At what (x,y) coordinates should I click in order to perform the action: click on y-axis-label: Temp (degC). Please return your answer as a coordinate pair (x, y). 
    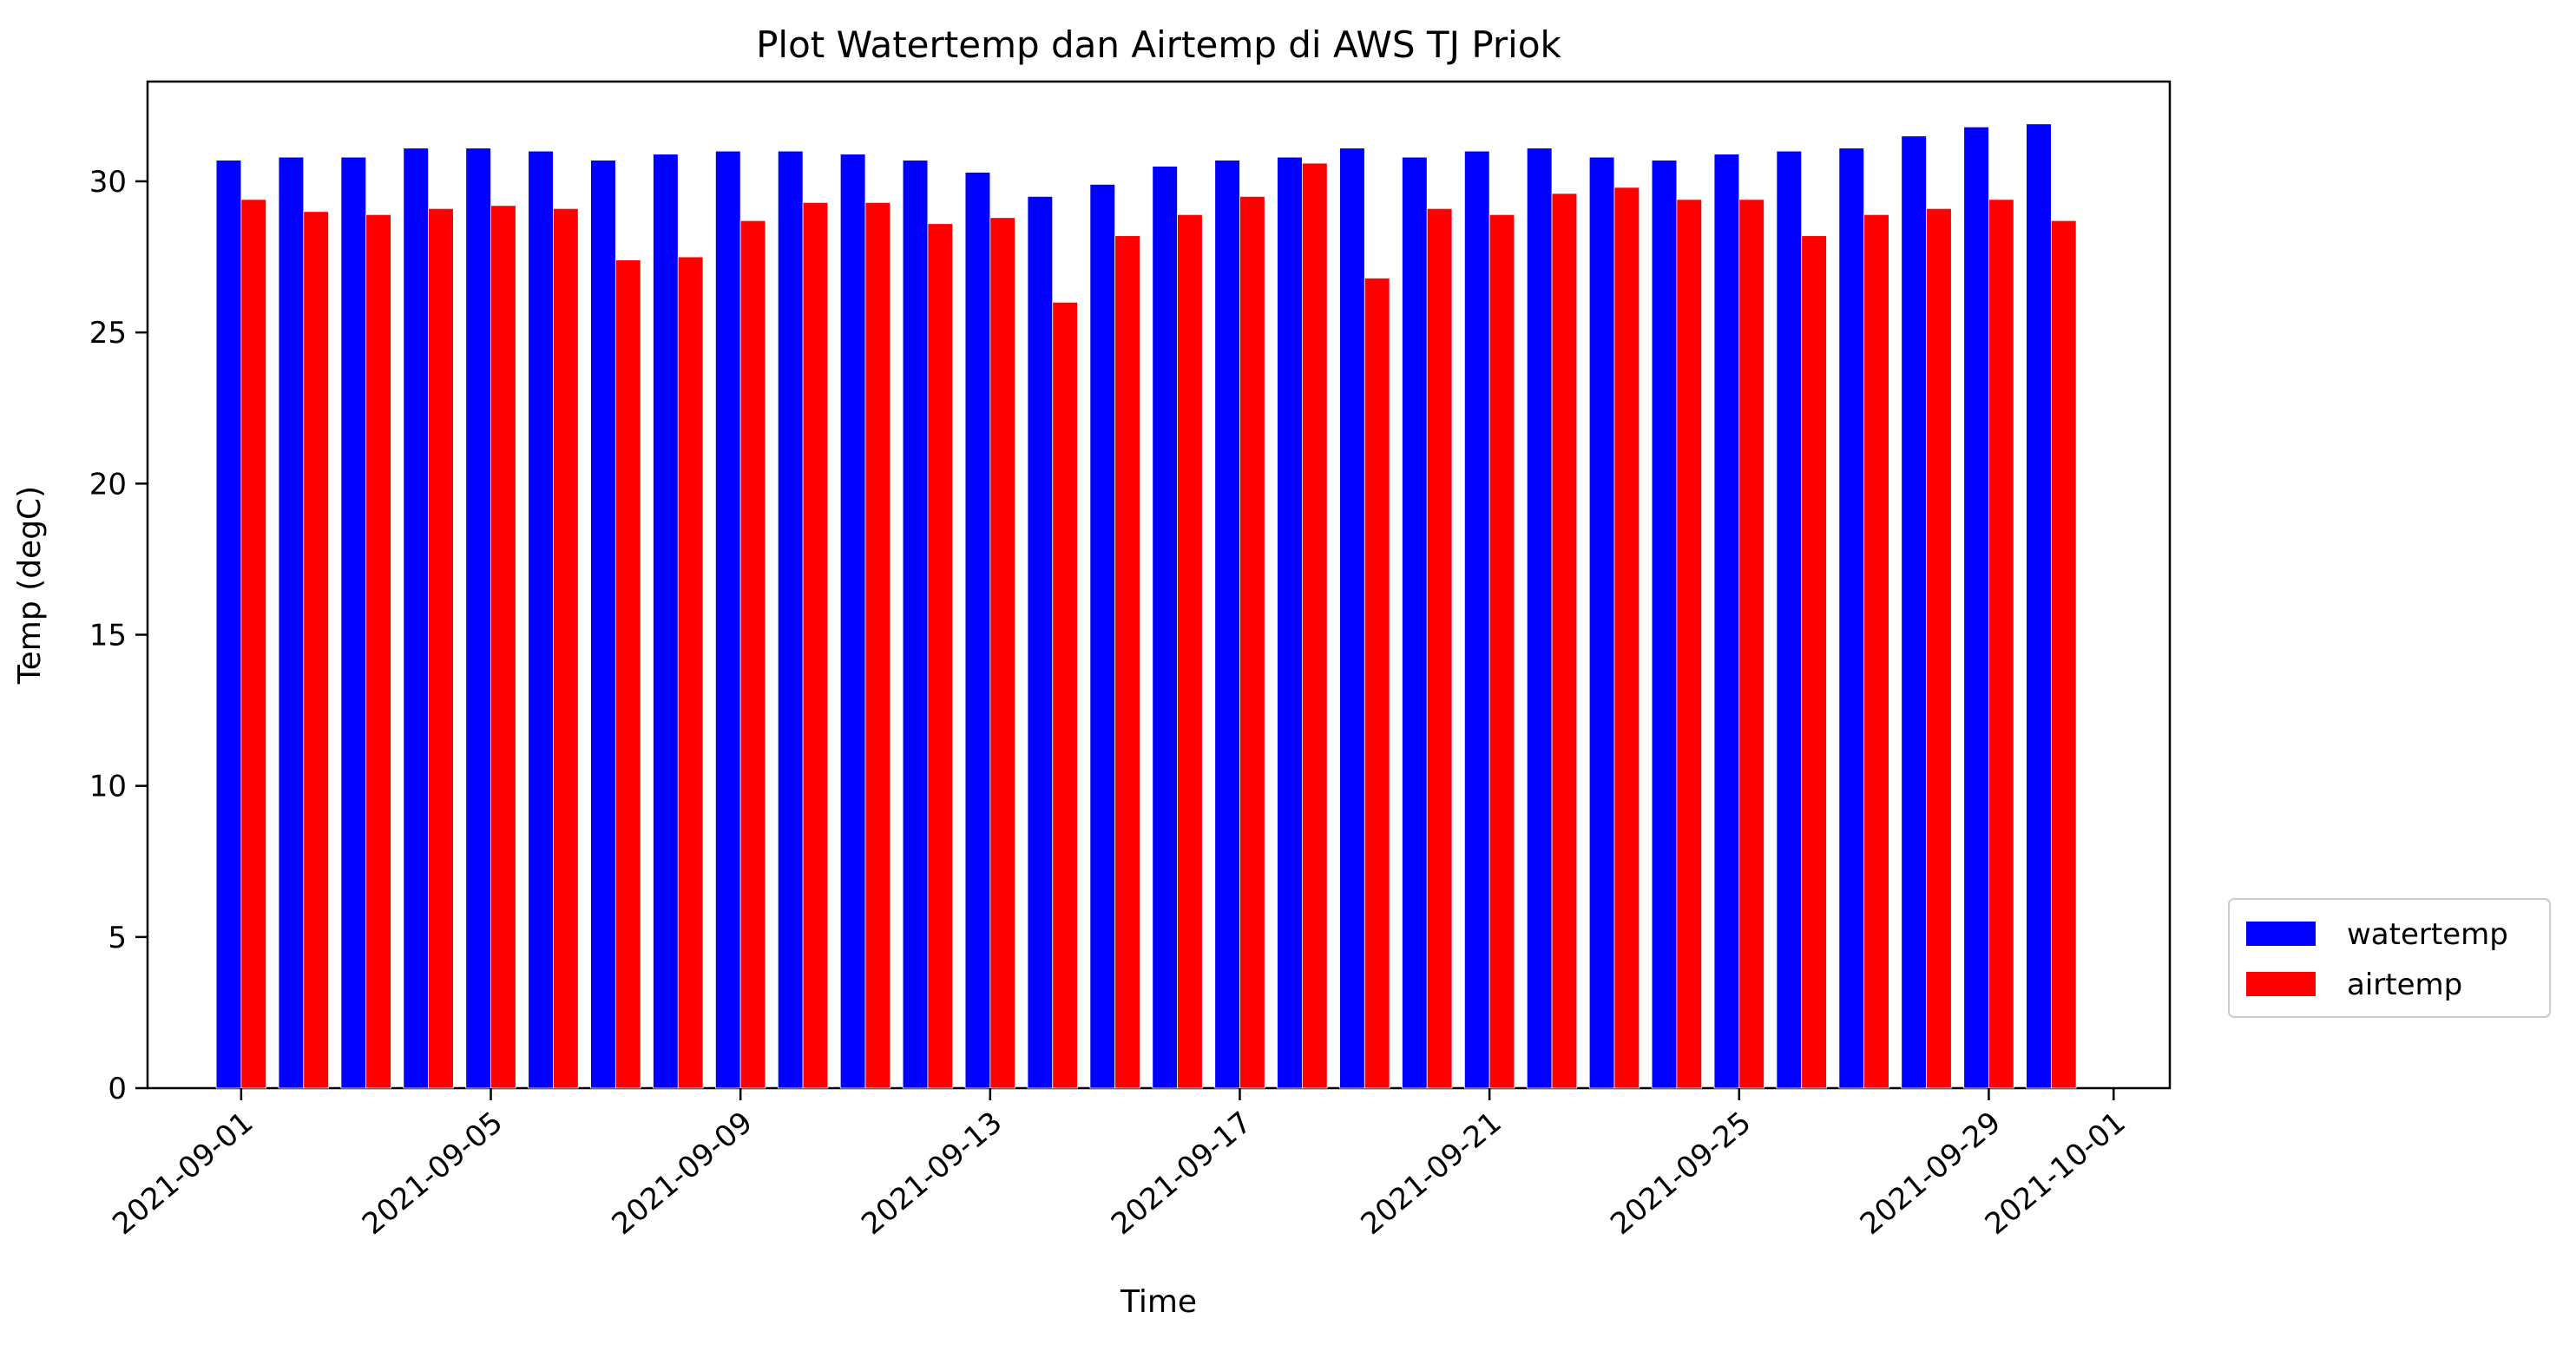
    Looking at the image, I should click on (30, 585).